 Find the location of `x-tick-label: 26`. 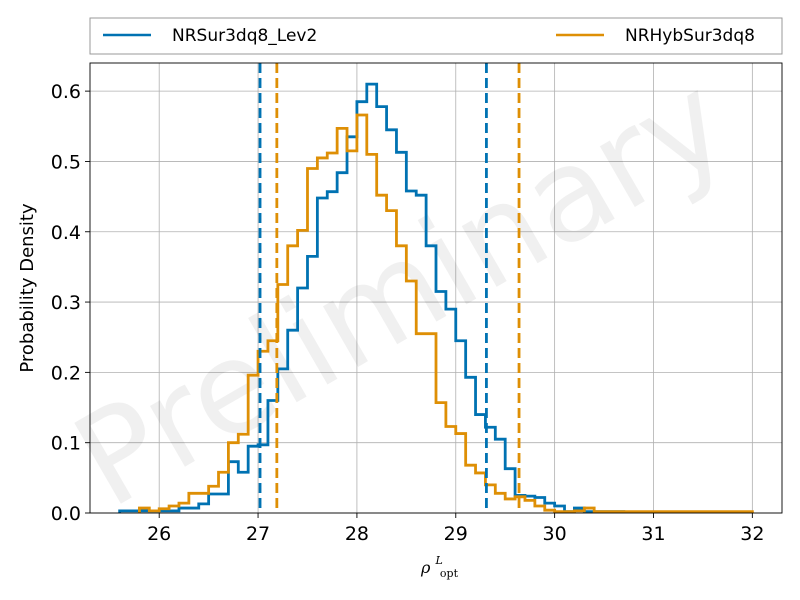

x-tick-label: 26 is located at coordinates (159, 534).